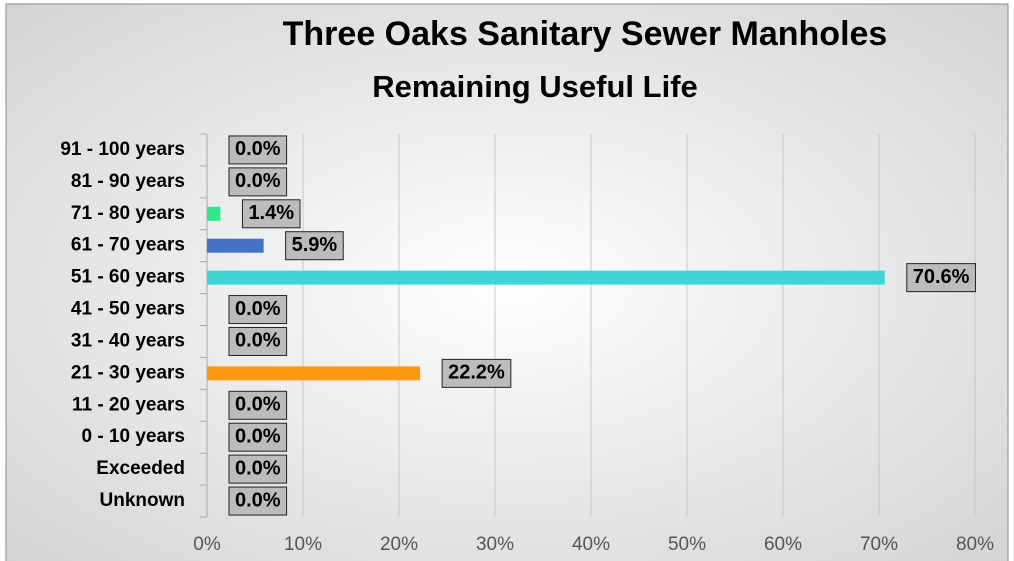 The height and width of the screenshot is (561, 1014). What do you see at coordinates (128, 245) in the screenshot?
I see `y-tick-label: 61 - 70 years` at bounding box center [128, 245].